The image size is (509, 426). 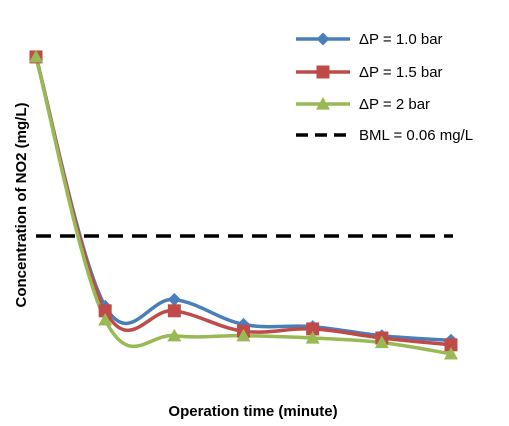 I want to click on x-axis-title: Operation time (minute), so click(x=252, y=411).